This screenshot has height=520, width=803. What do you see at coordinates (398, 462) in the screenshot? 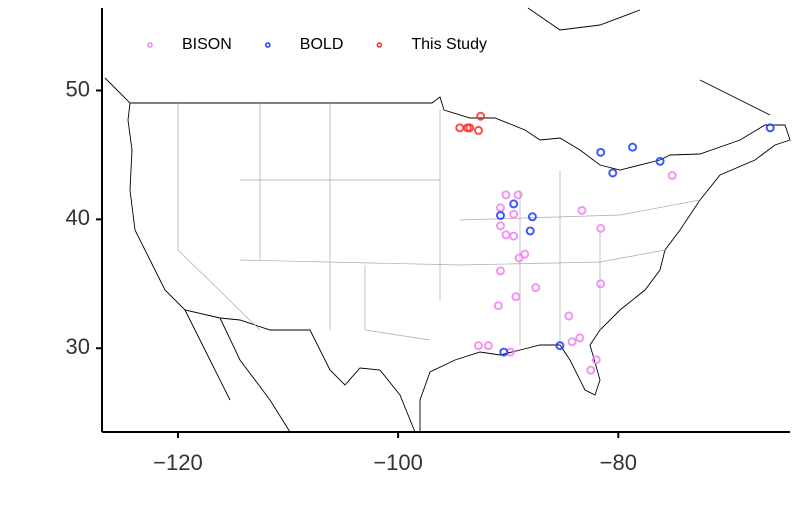
I see `x-tick-label: −100` at bounding box center [398, 462].